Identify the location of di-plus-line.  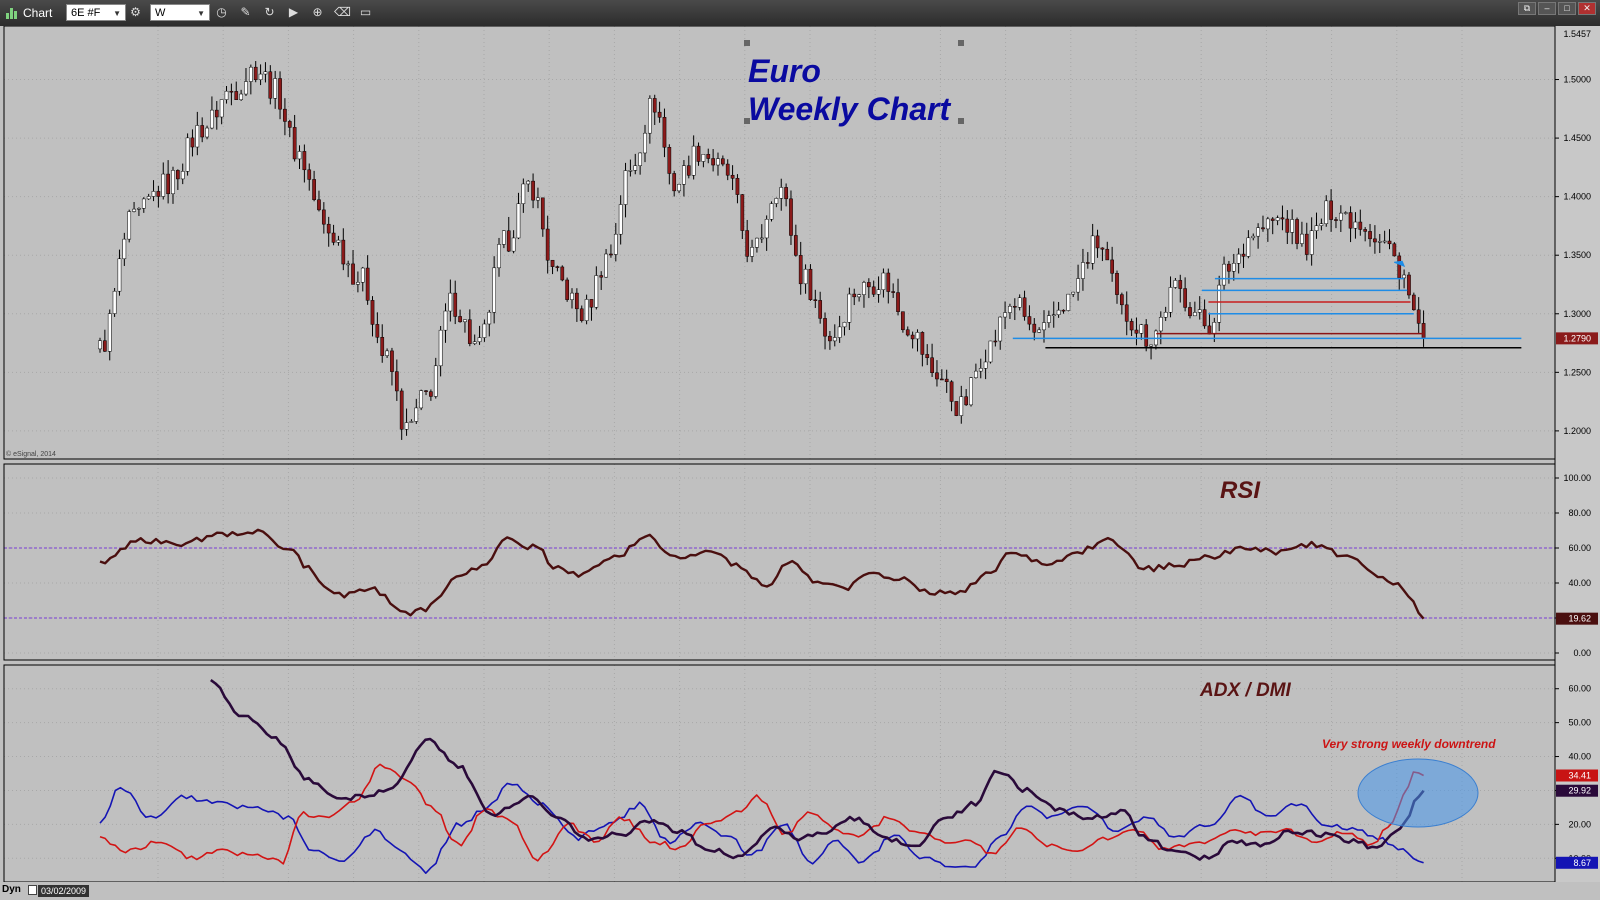
(761, 828).